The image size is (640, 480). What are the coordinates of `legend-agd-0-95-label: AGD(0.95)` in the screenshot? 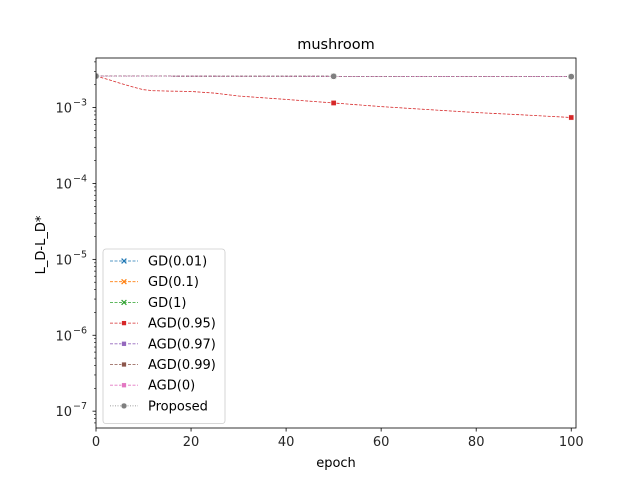 It's located at (182, 324).